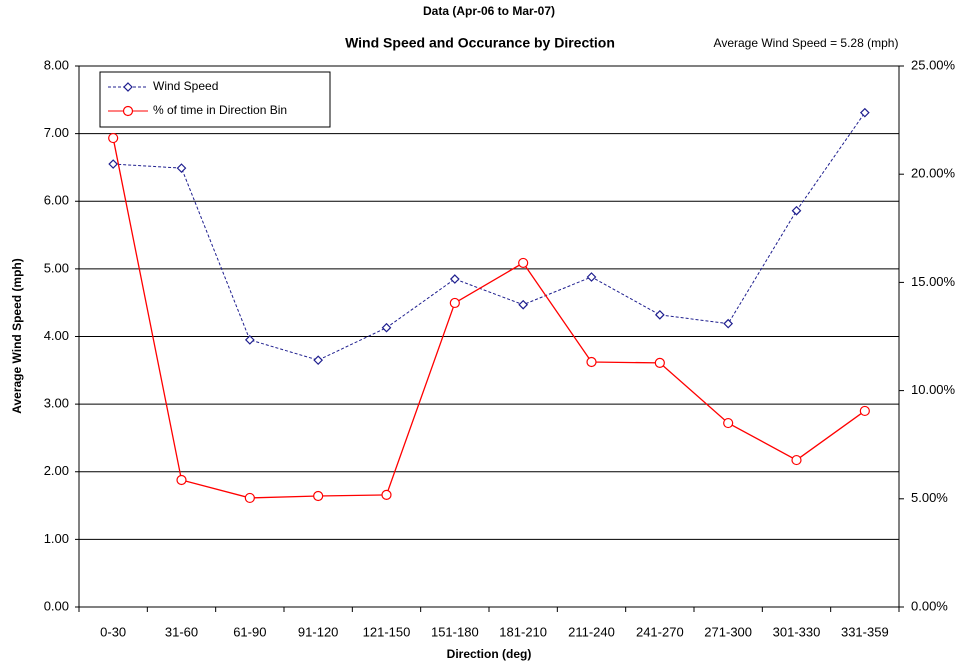 The height and width of the screenshot is (669, 969). I want to click on x-tick-label: 211-240, so click(591, 631).